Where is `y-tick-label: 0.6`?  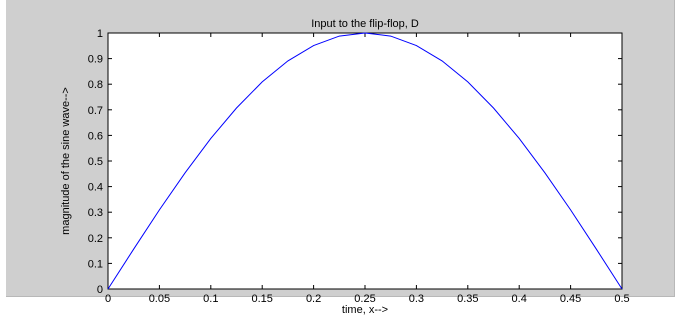 y-tick-label: 0.6 is located at coordinates (95, 136).